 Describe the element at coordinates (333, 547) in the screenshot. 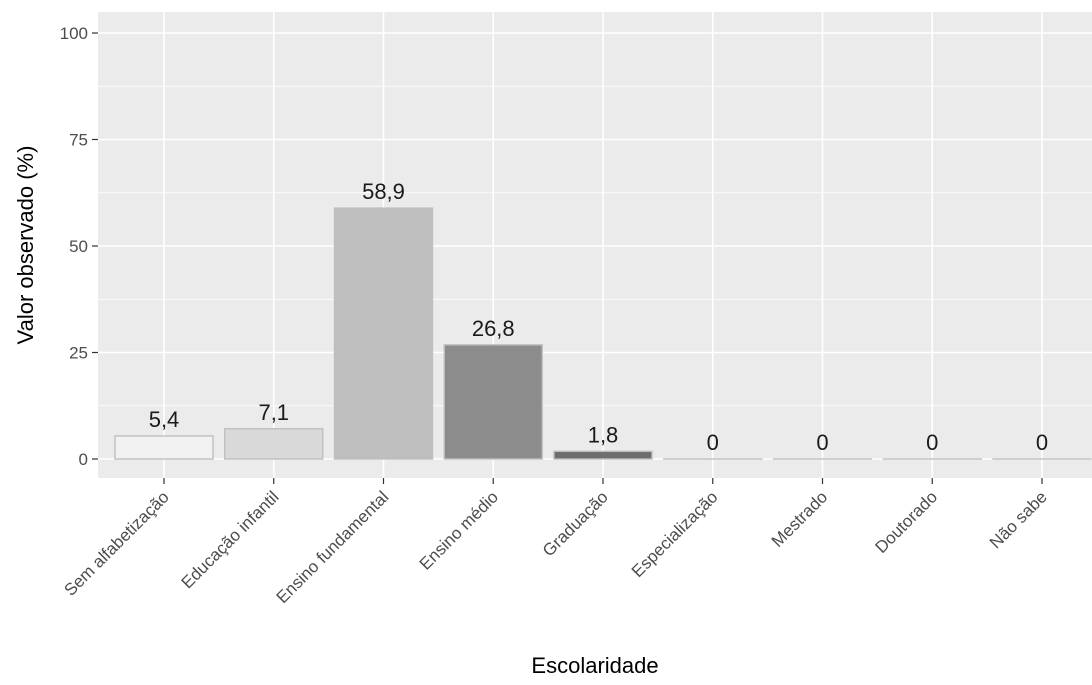

I see `x-tick-label: Ensino fundamental` at that location.